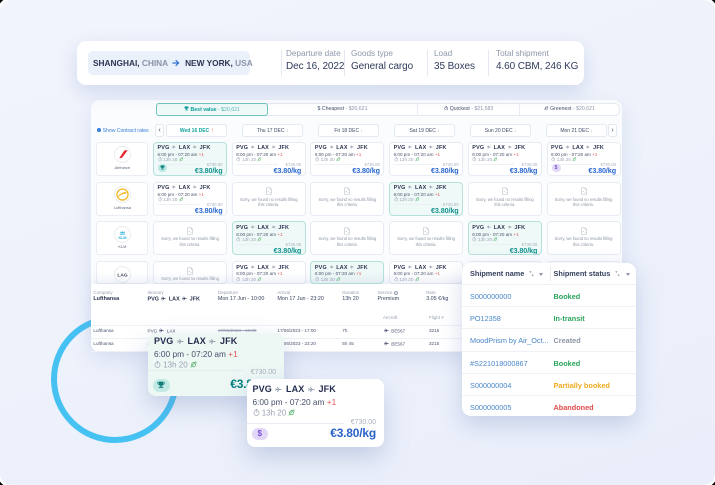 The height and width of the screenshot is (485, 715). I want to click on svg-text: KLM, so click(122, 238).